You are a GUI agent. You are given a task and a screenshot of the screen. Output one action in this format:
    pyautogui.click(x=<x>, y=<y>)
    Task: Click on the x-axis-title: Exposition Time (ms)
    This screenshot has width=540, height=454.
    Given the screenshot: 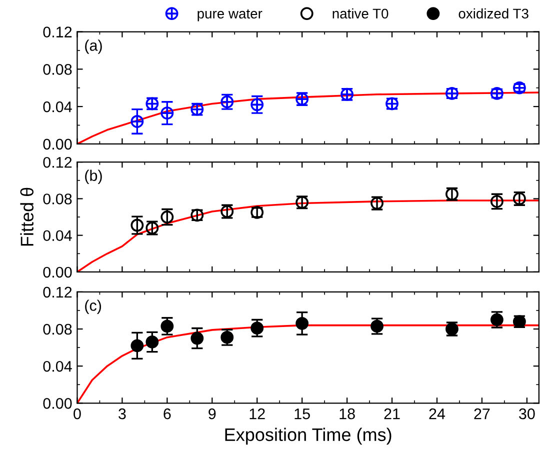 What is the action you would take?
    pyautogui.click(x=308, y=436)
    